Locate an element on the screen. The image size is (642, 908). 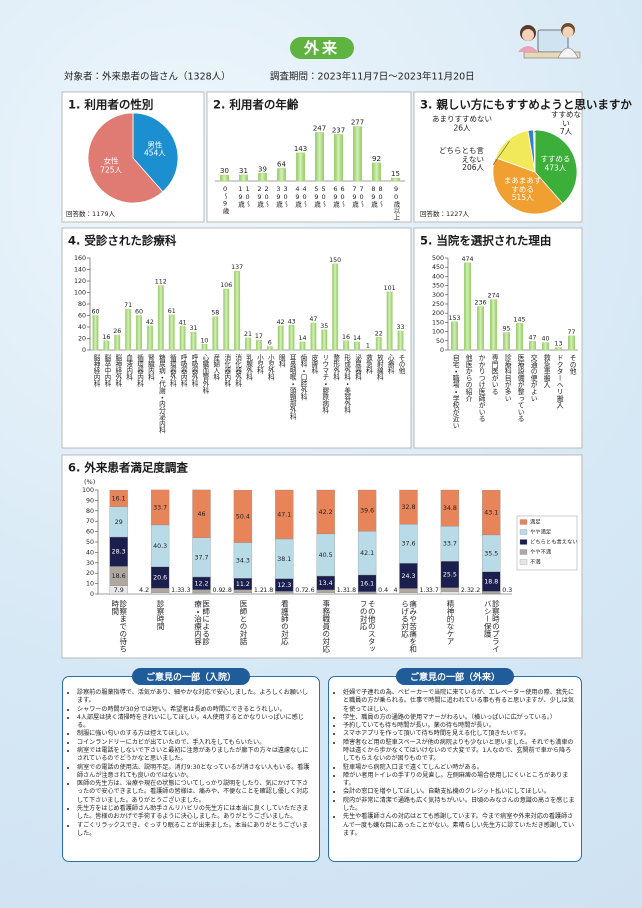
x-tick-label: 放射線科 is located at coordinates (379, 367).